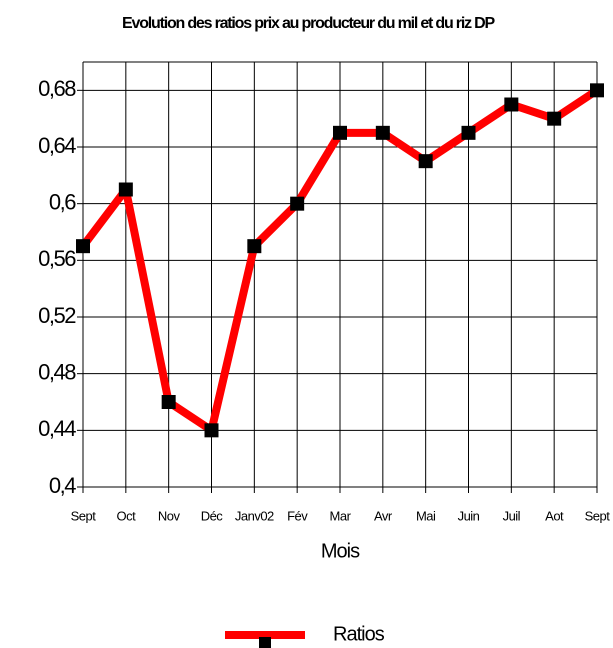 The image size is (613, 648). I want to click on legend-marker, so click(265, 642).